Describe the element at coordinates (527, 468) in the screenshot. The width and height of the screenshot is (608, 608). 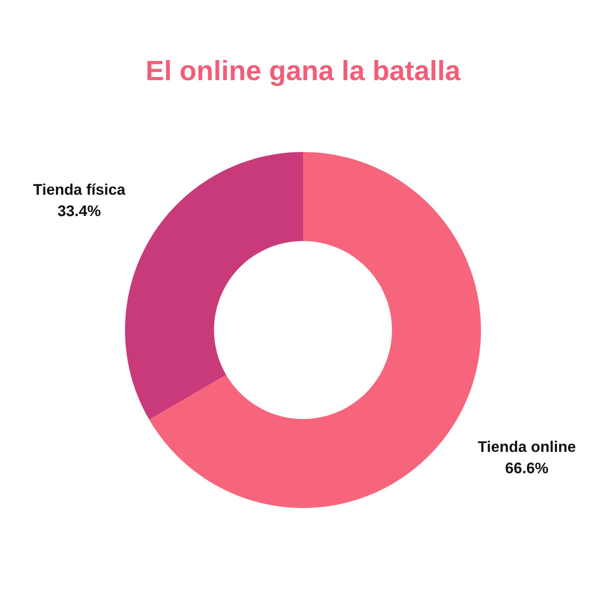
I see `data-label: 66.6%` at that location.